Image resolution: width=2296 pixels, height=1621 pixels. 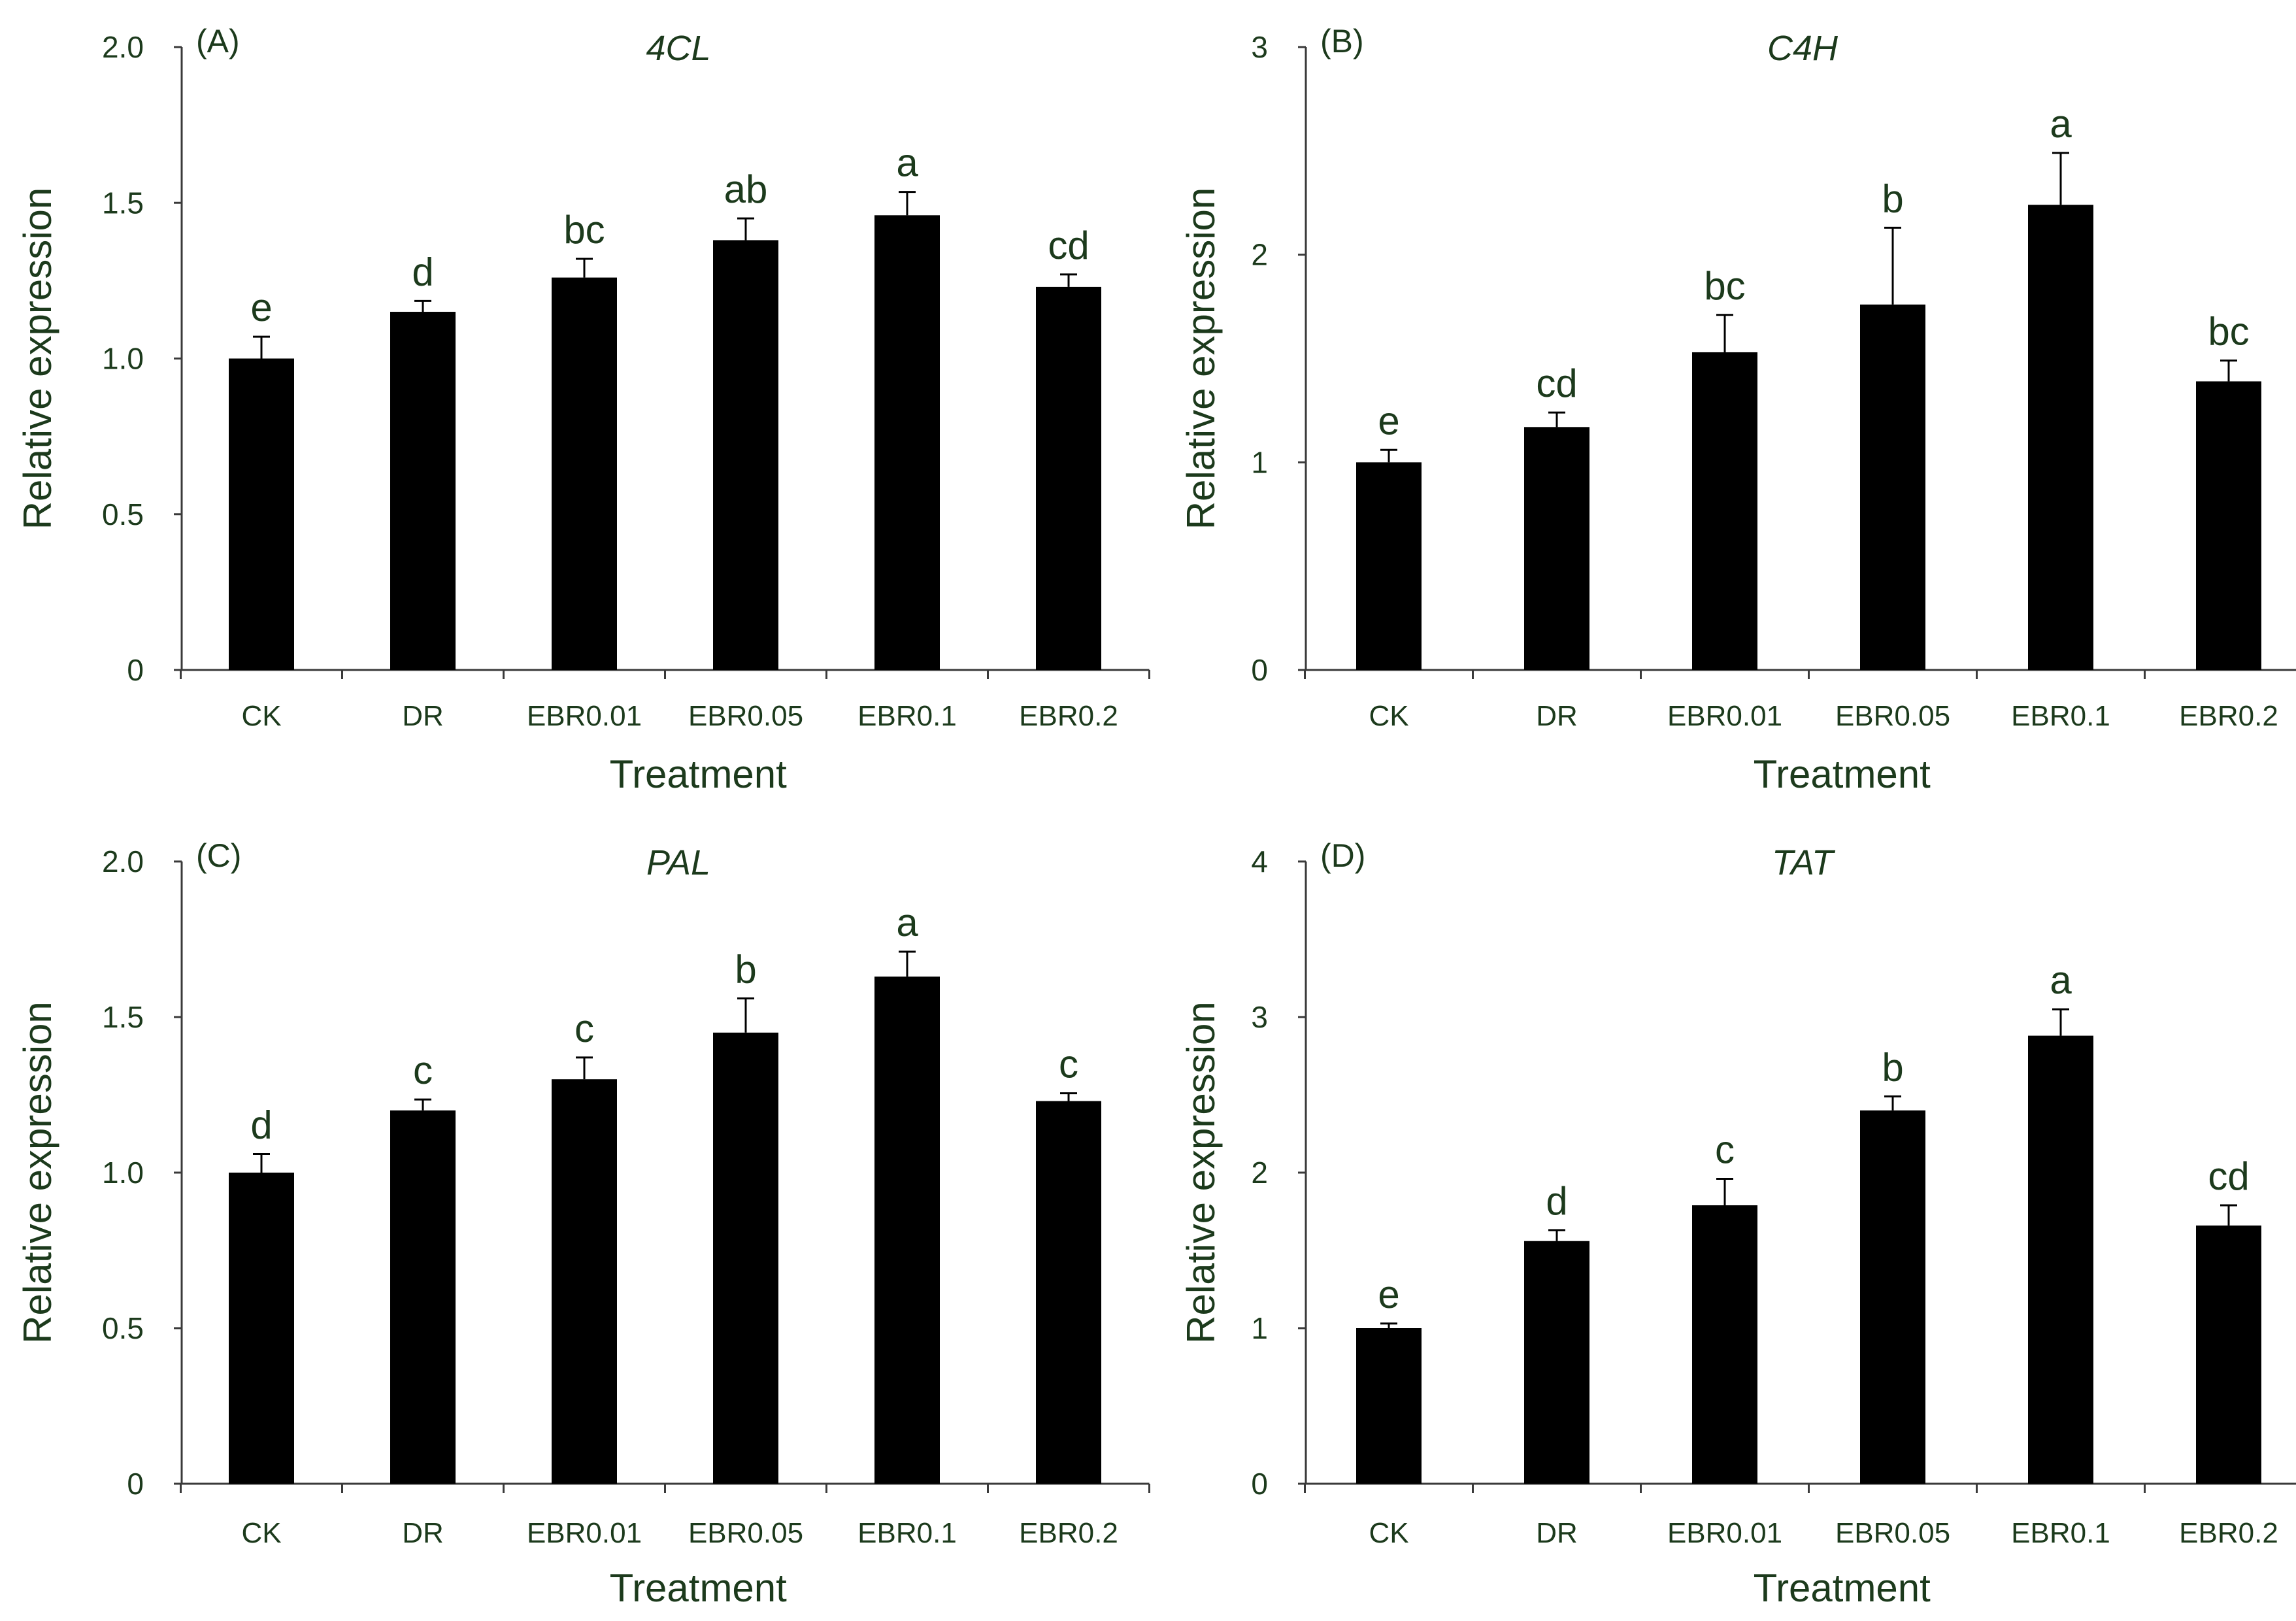 What do you see at coordinates (1342, 41) in the screenshot?
I see `panel-label: (B)` at bounding box center [1342, 41].